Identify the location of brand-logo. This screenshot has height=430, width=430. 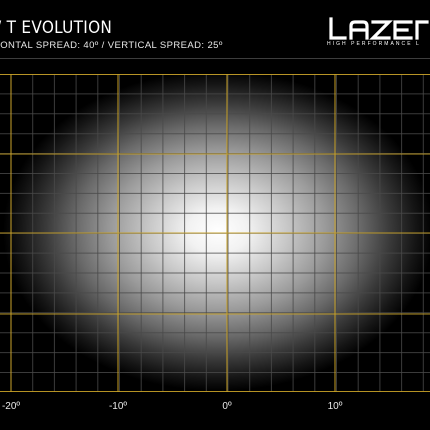
(379, 28).